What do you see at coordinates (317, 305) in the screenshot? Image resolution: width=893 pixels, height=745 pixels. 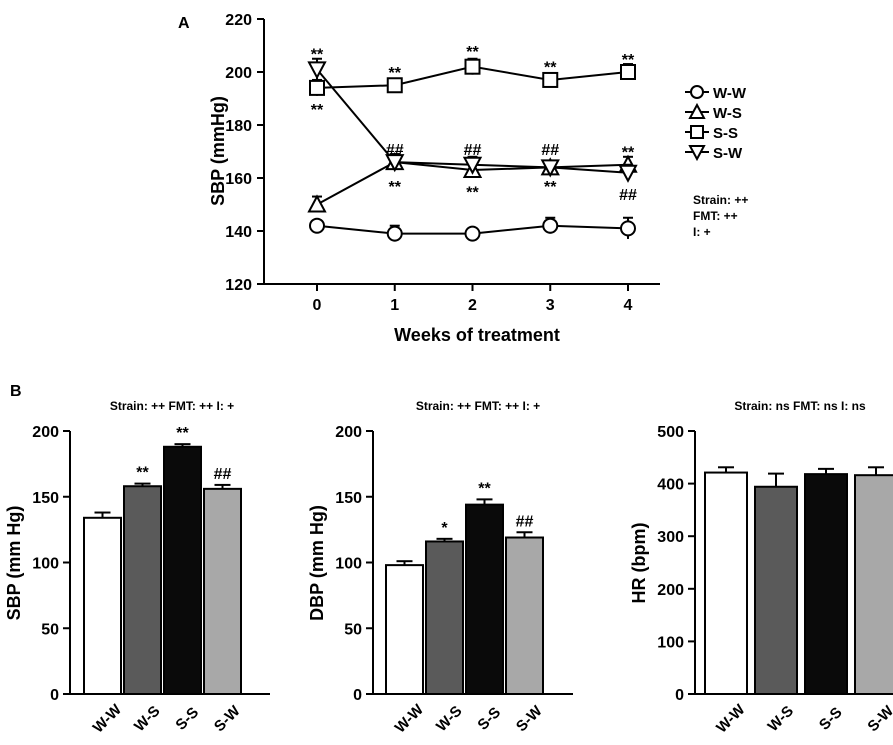 I see `x-tick-label: 0` at bounding box center [317, 305].